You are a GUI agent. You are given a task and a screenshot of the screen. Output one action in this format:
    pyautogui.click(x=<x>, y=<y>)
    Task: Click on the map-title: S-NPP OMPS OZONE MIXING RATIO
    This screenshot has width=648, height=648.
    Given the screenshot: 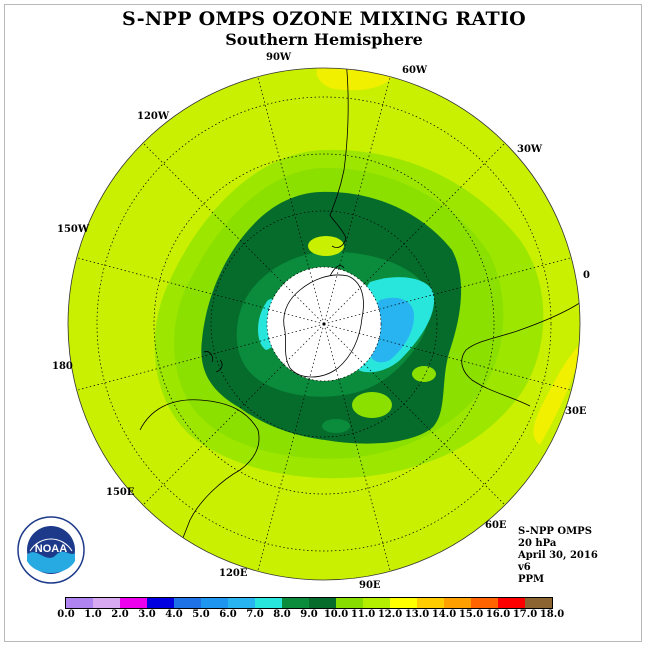 What is the action you would take?
    pyautogui.click(x=324, y=19)
    